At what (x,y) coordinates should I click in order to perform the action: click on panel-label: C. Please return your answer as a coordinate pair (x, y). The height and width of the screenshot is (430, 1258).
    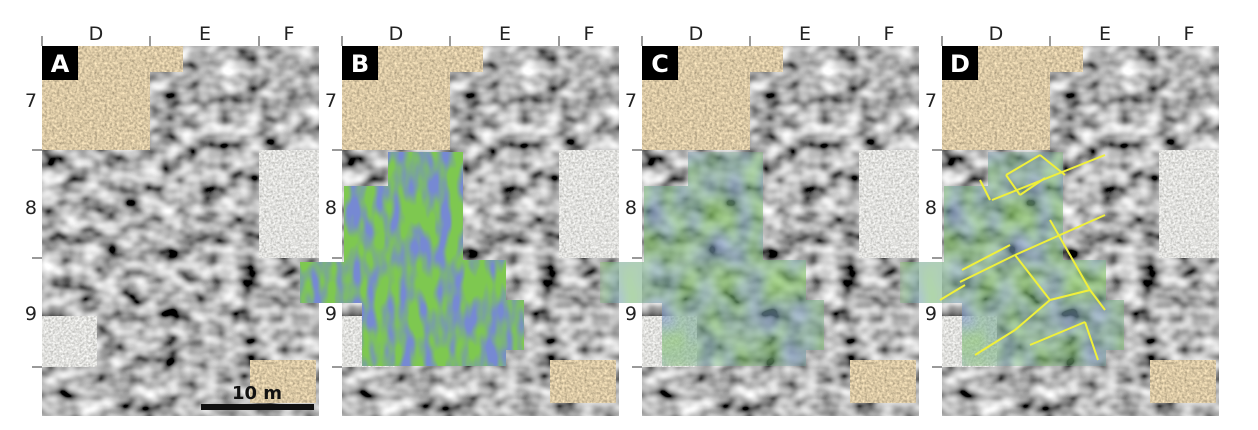
    Looking at the image, I should click on (660, 64).